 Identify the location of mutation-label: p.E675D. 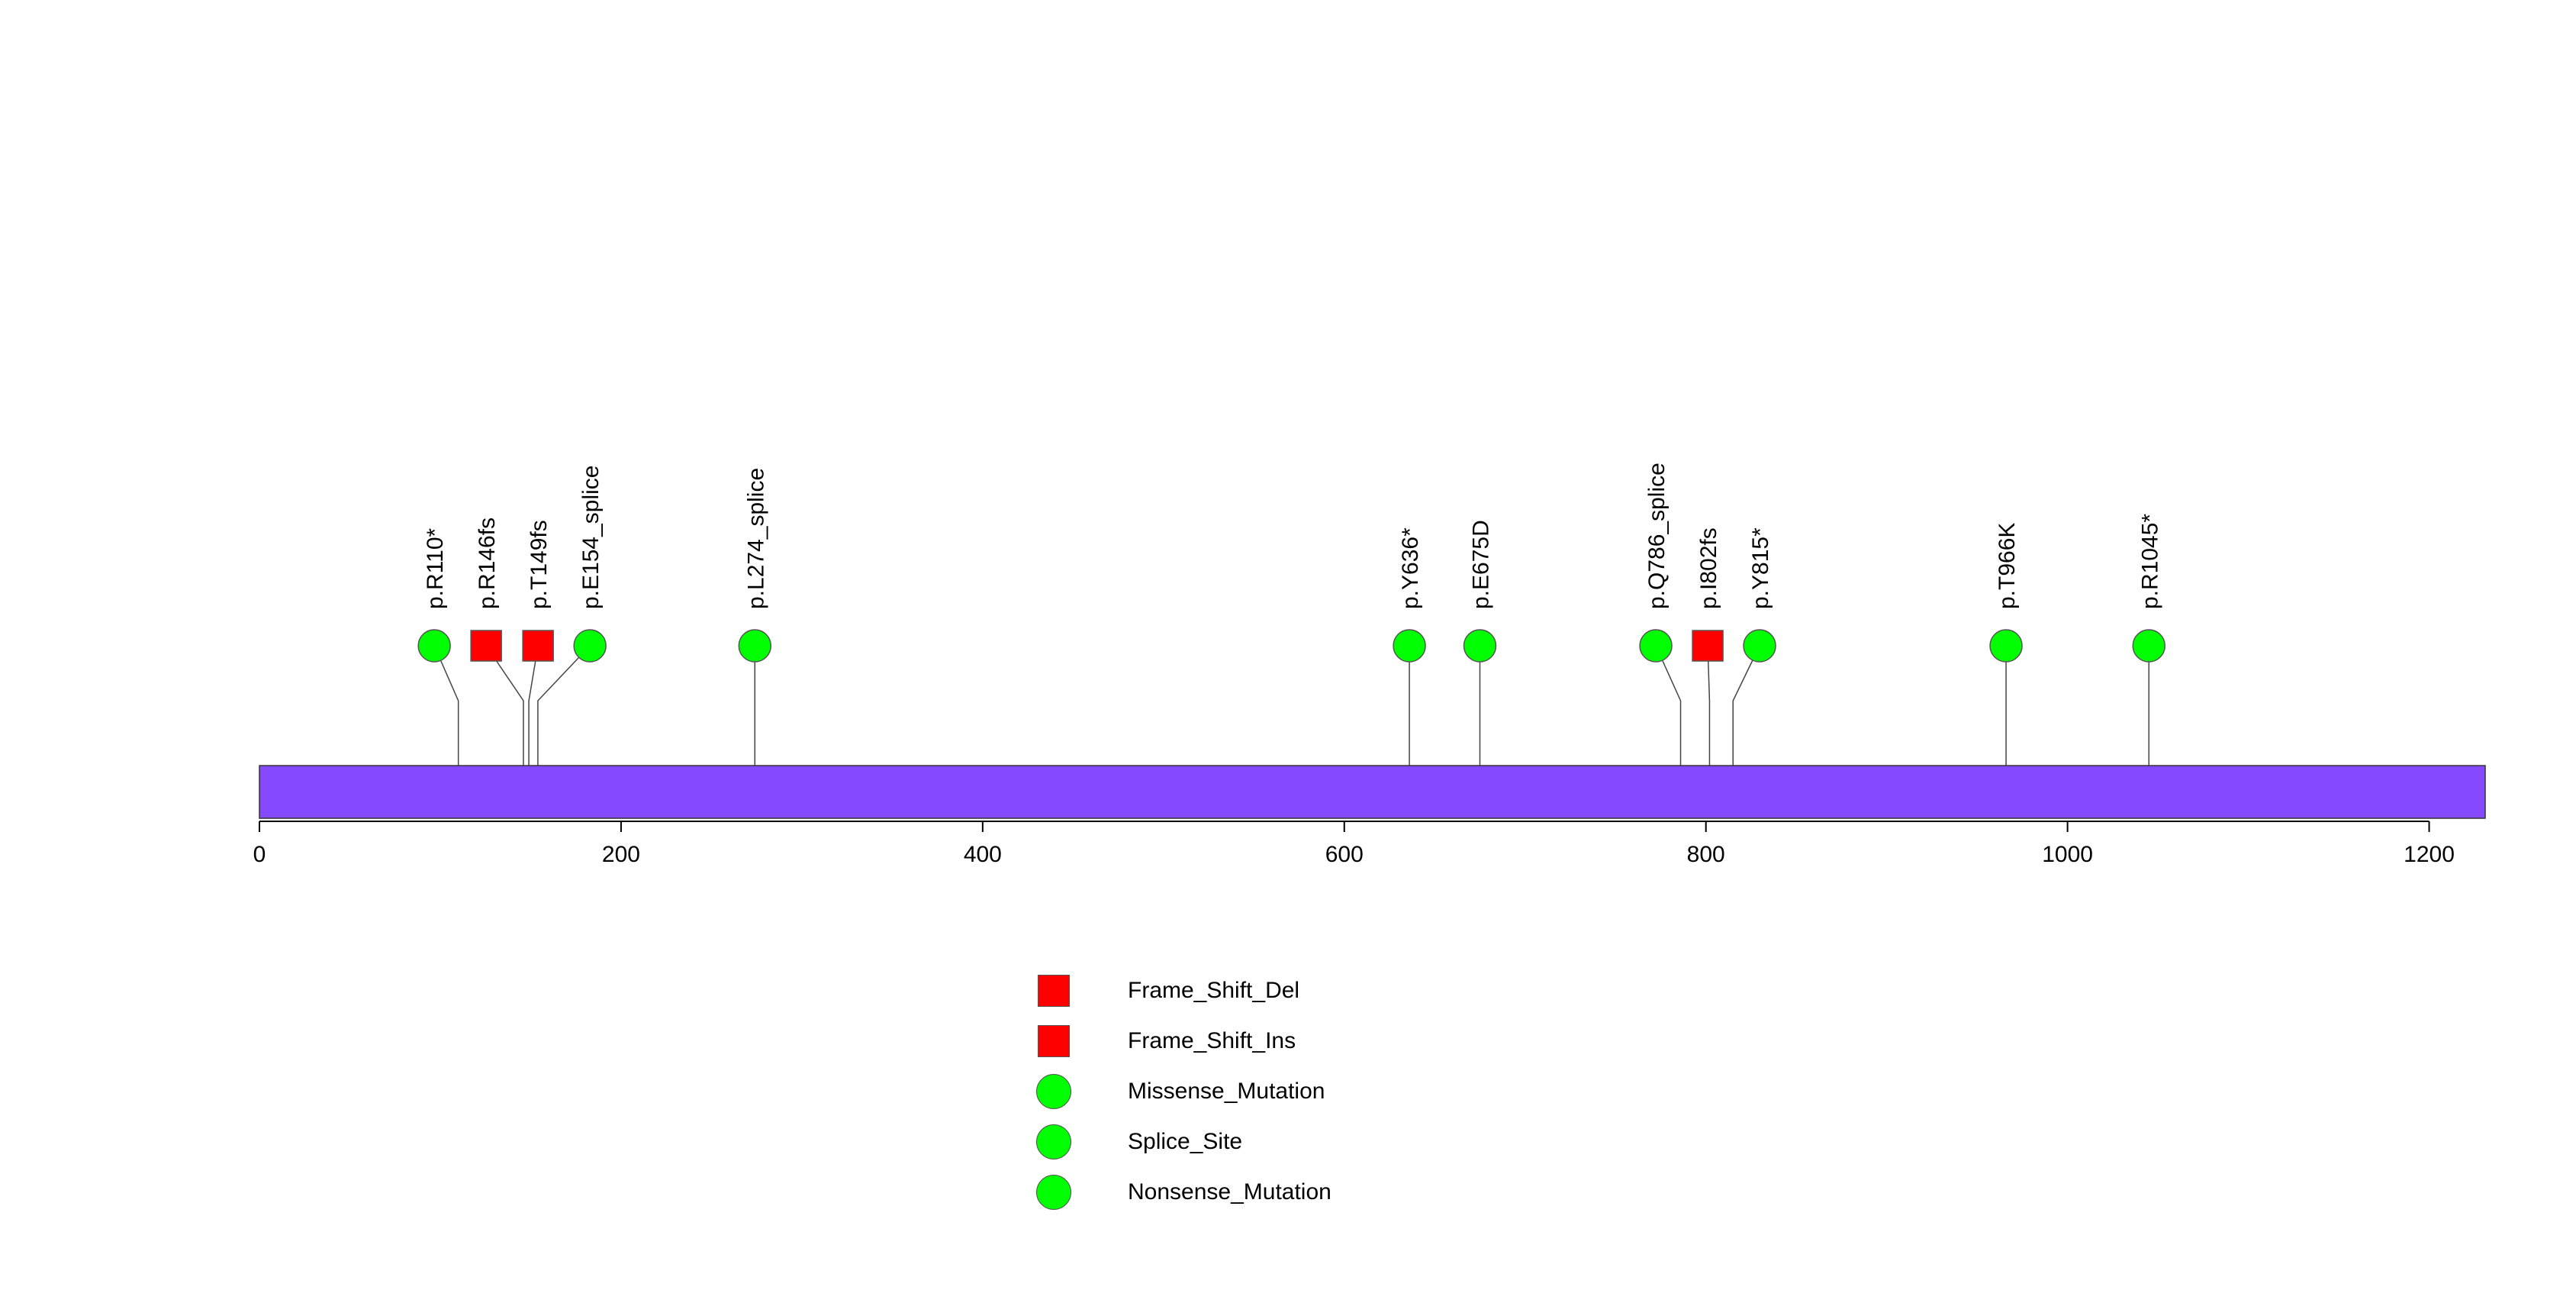
(1480, 565).